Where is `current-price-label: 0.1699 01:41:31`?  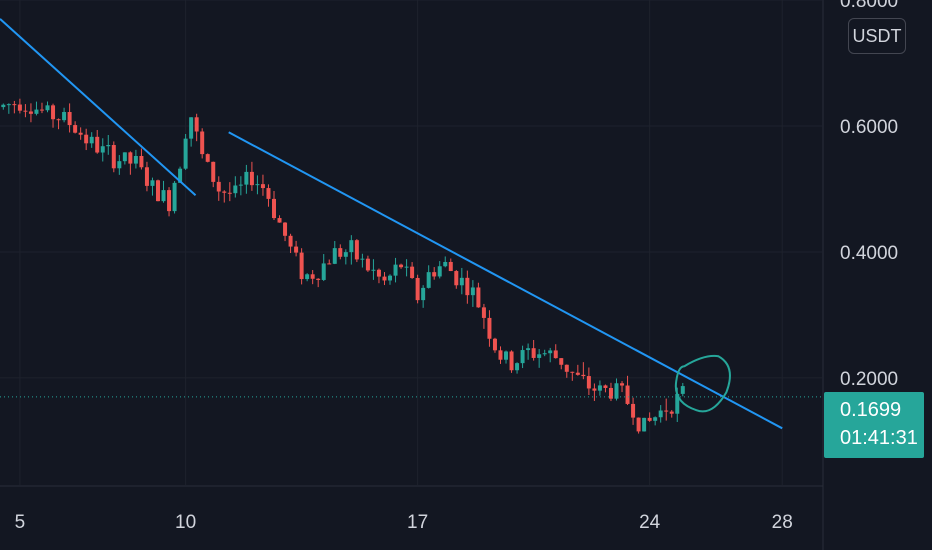
current-price-label: 0.1699 01:41:31 is located at coordinates (874, 425).